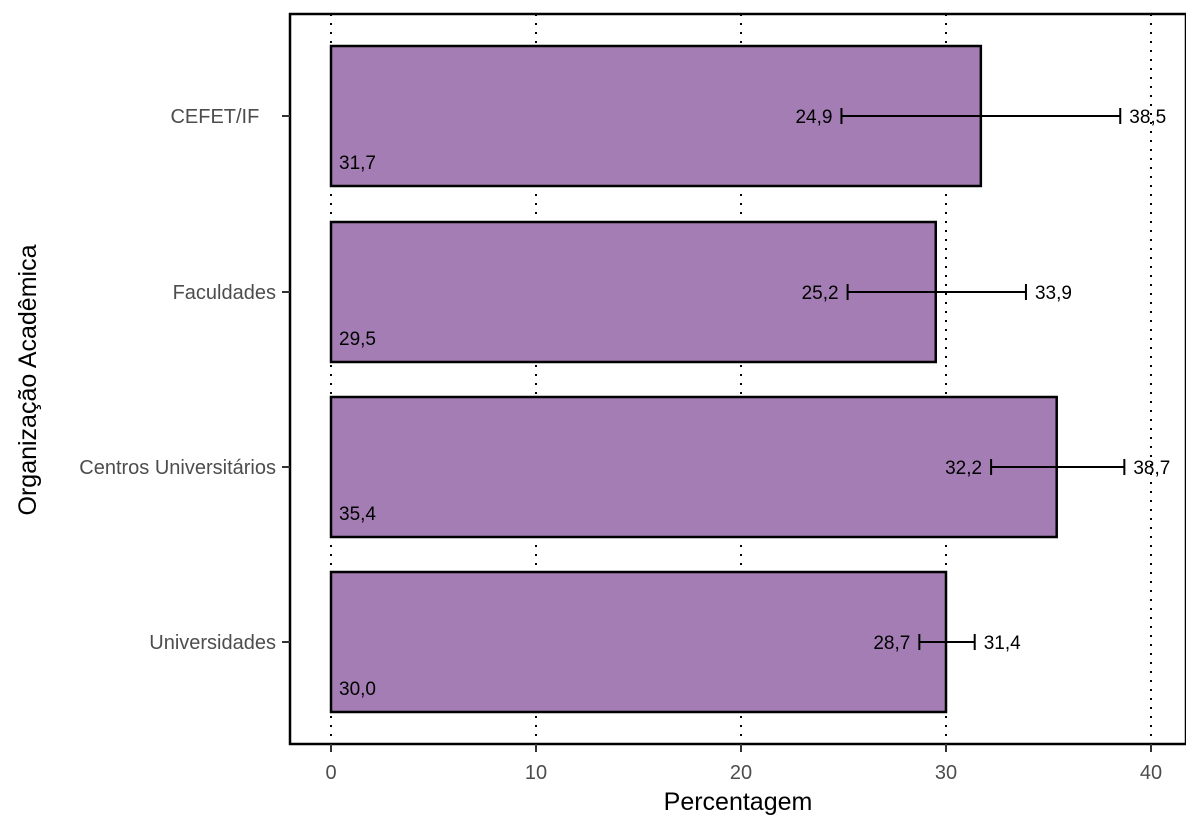  What do you see at coordinates (1151, 773) in the screenshot?
I see `x-tick-label: 40` at bounding box center [1151, 773].